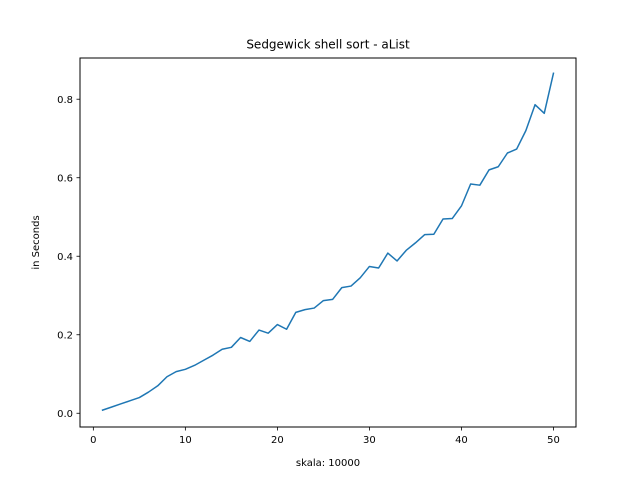 The width and height of the screenshot is (640, 480). I want to click on y-tick-label: 0.0, so click(65, 414).